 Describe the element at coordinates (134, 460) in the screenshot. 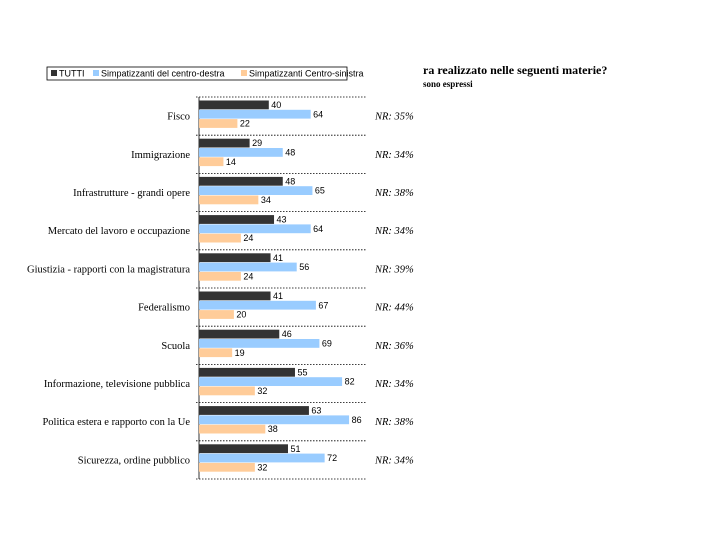

I see `category-label: Sicurezza, ordine pubblico` at that location.